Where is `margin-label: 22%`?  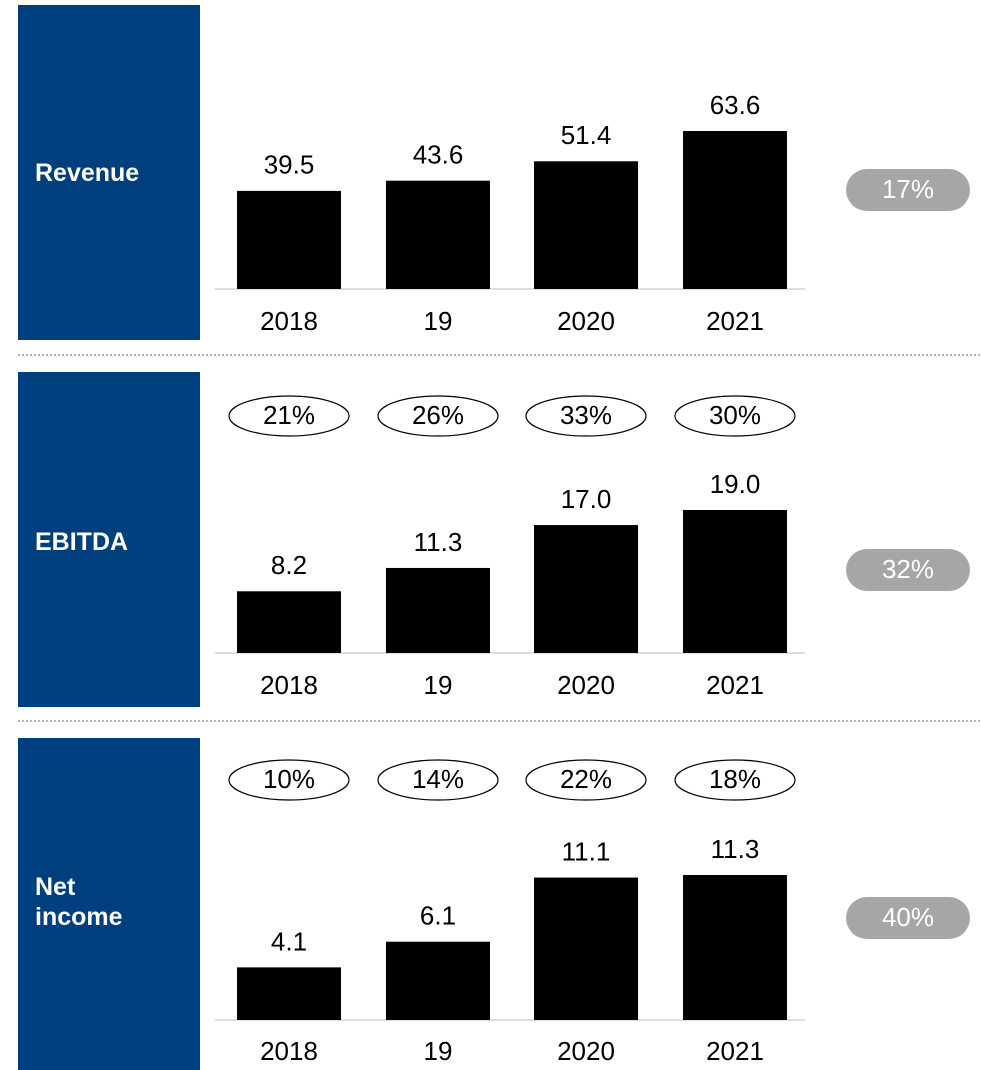 margin-label: 22% is located at coordinates (586, 779).